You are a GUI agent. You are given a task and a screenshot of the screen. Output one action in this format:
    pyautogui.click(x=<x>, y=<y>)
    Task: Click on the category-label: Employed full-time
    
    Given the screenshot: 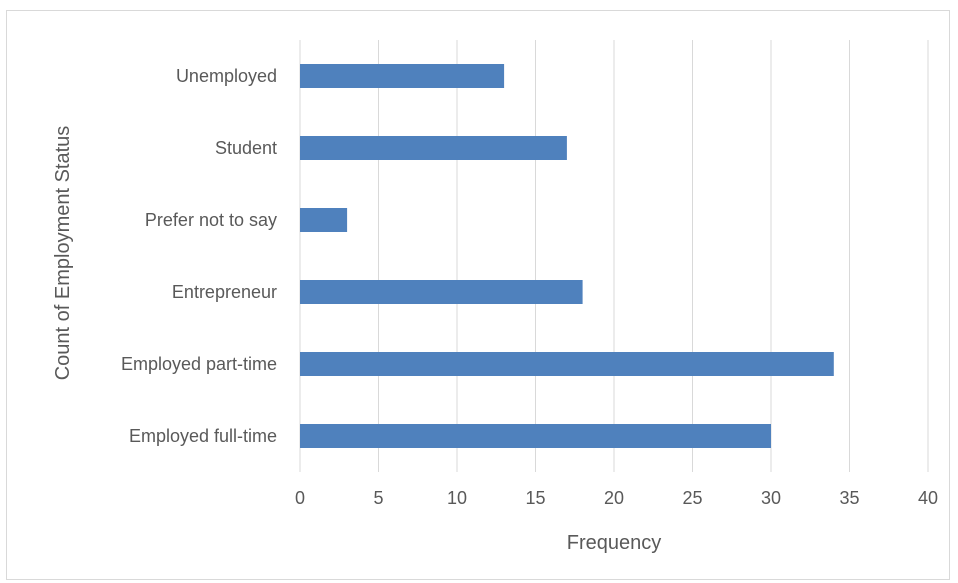 What is the action you would take?
    pyautogui.click(x=203, y=436)
    